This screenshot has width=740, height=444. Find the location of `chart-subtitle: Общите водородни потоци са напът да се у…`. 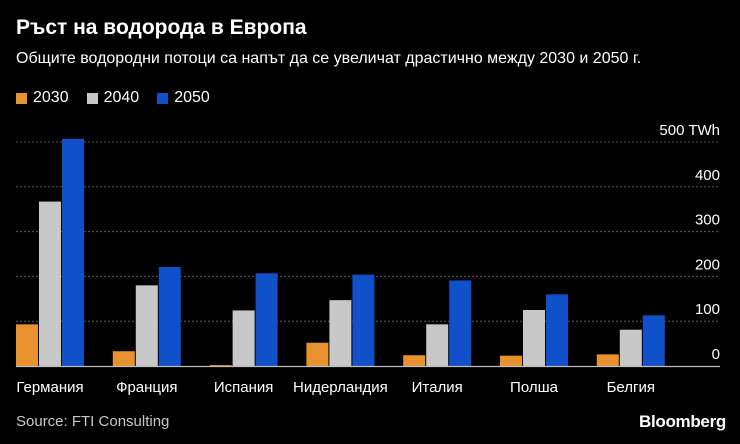

chart-subtitle: Общите водородни потоци са напът да се у… is located at coordinates (329, 58).